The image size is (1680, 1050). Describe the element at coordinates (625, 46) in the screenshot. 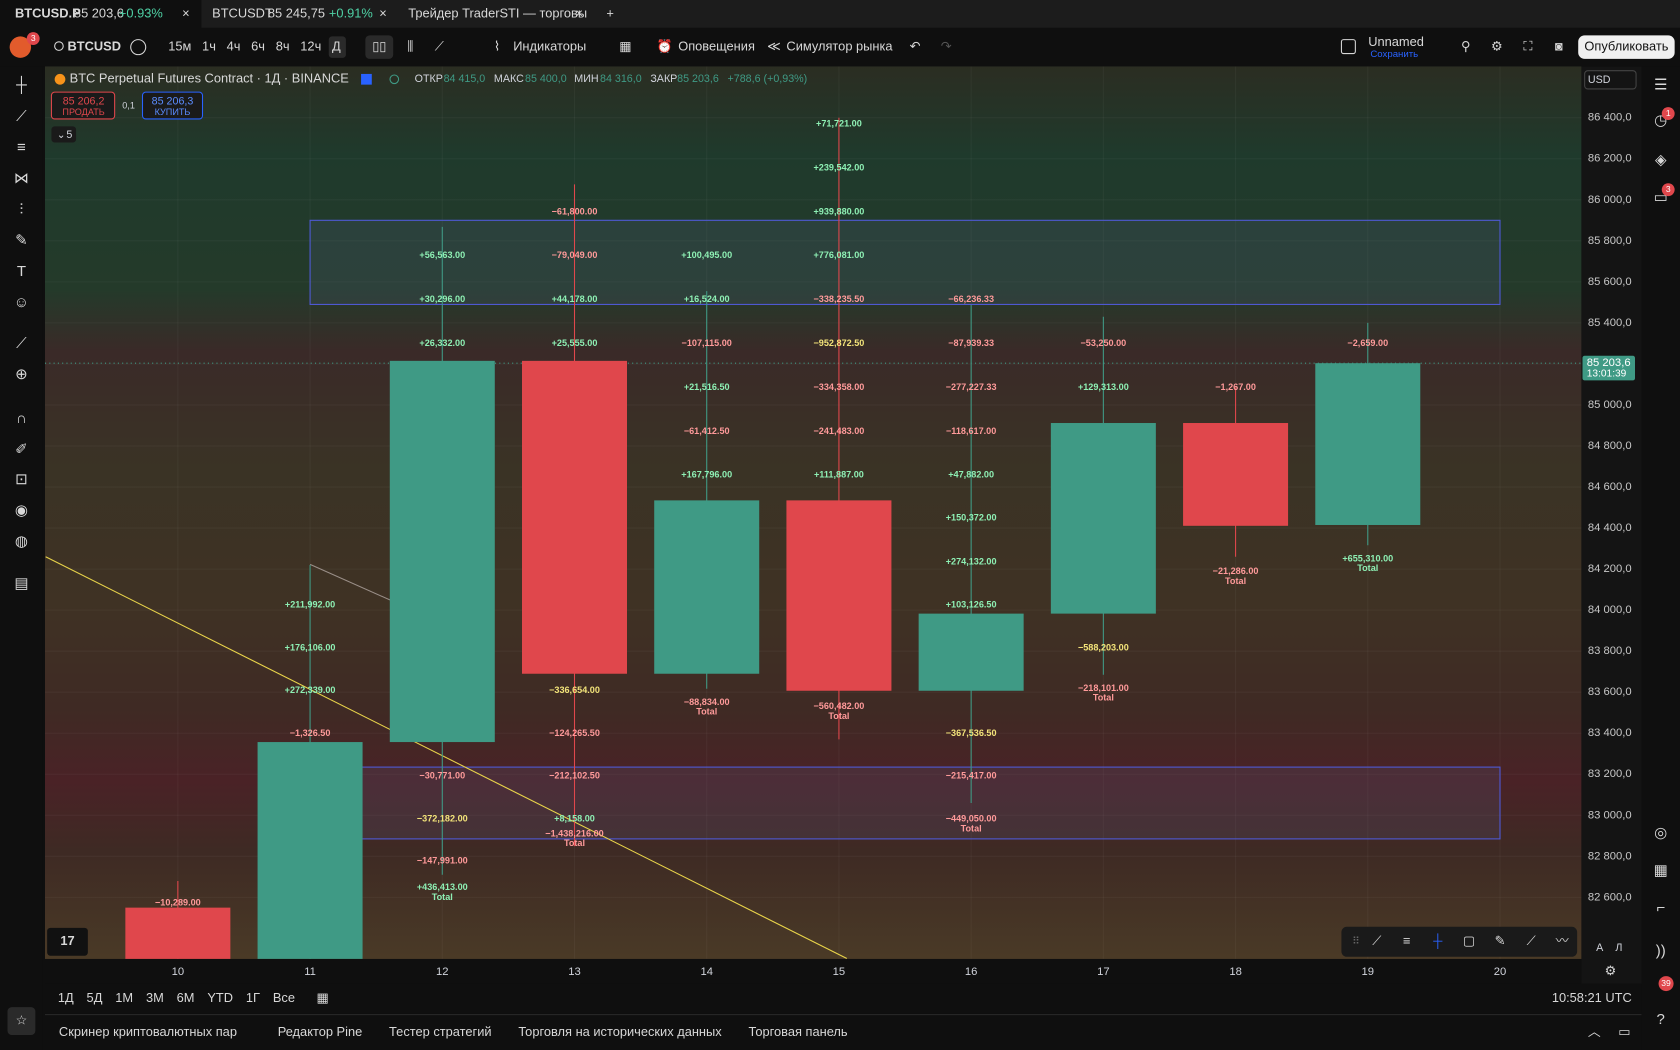

I see `templates-icon: ▦` at that location.